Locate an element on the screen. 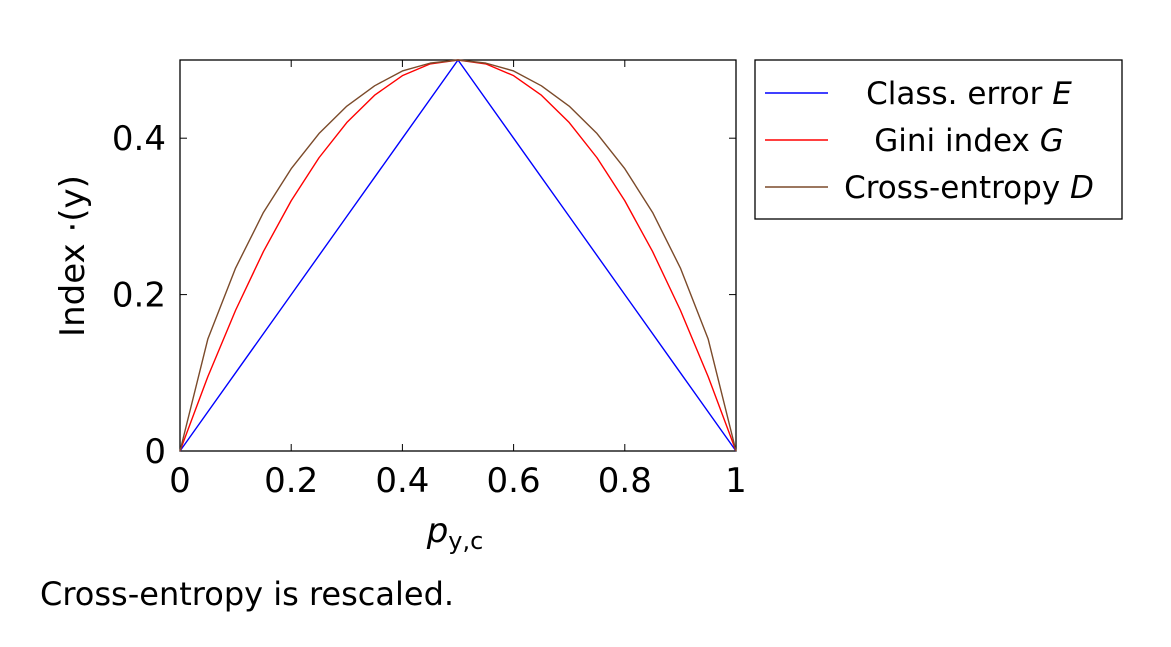 This screenshot has height=647, width=1171. x-tick-label: 1 is located at coordinates (736, 481).